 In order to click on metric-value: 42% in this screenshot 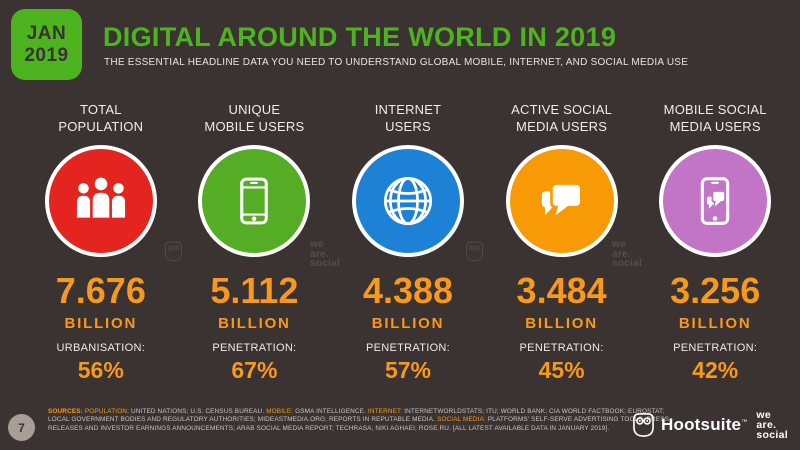, I will do `click(715, 370)`.